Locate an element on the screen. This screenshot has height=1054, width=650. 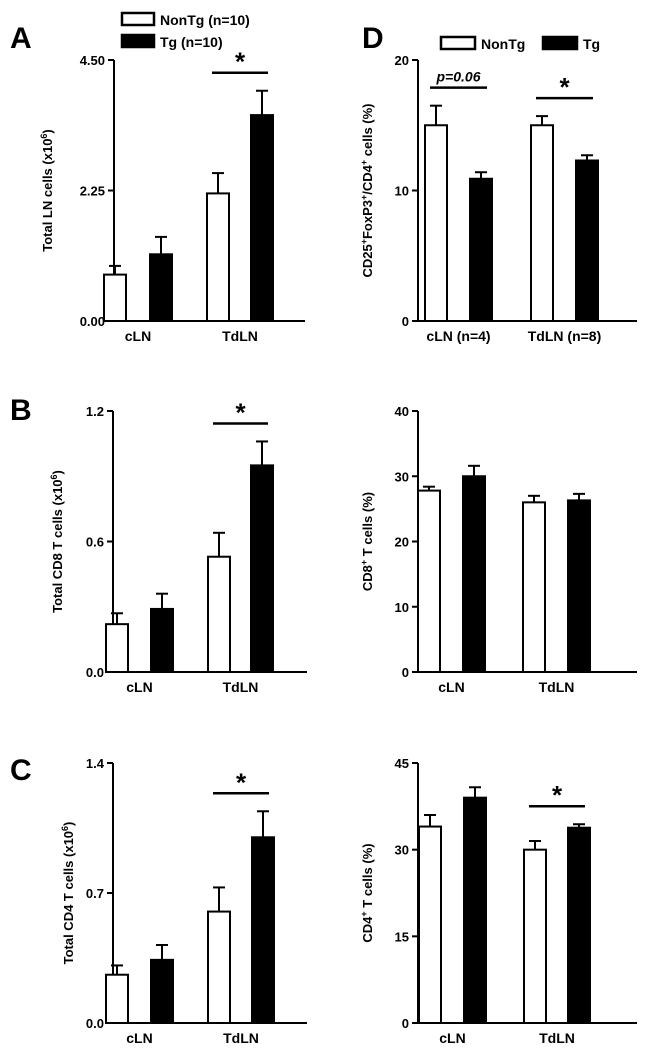
p-value-label: p=0.06 is located at coordinates (458, 77).